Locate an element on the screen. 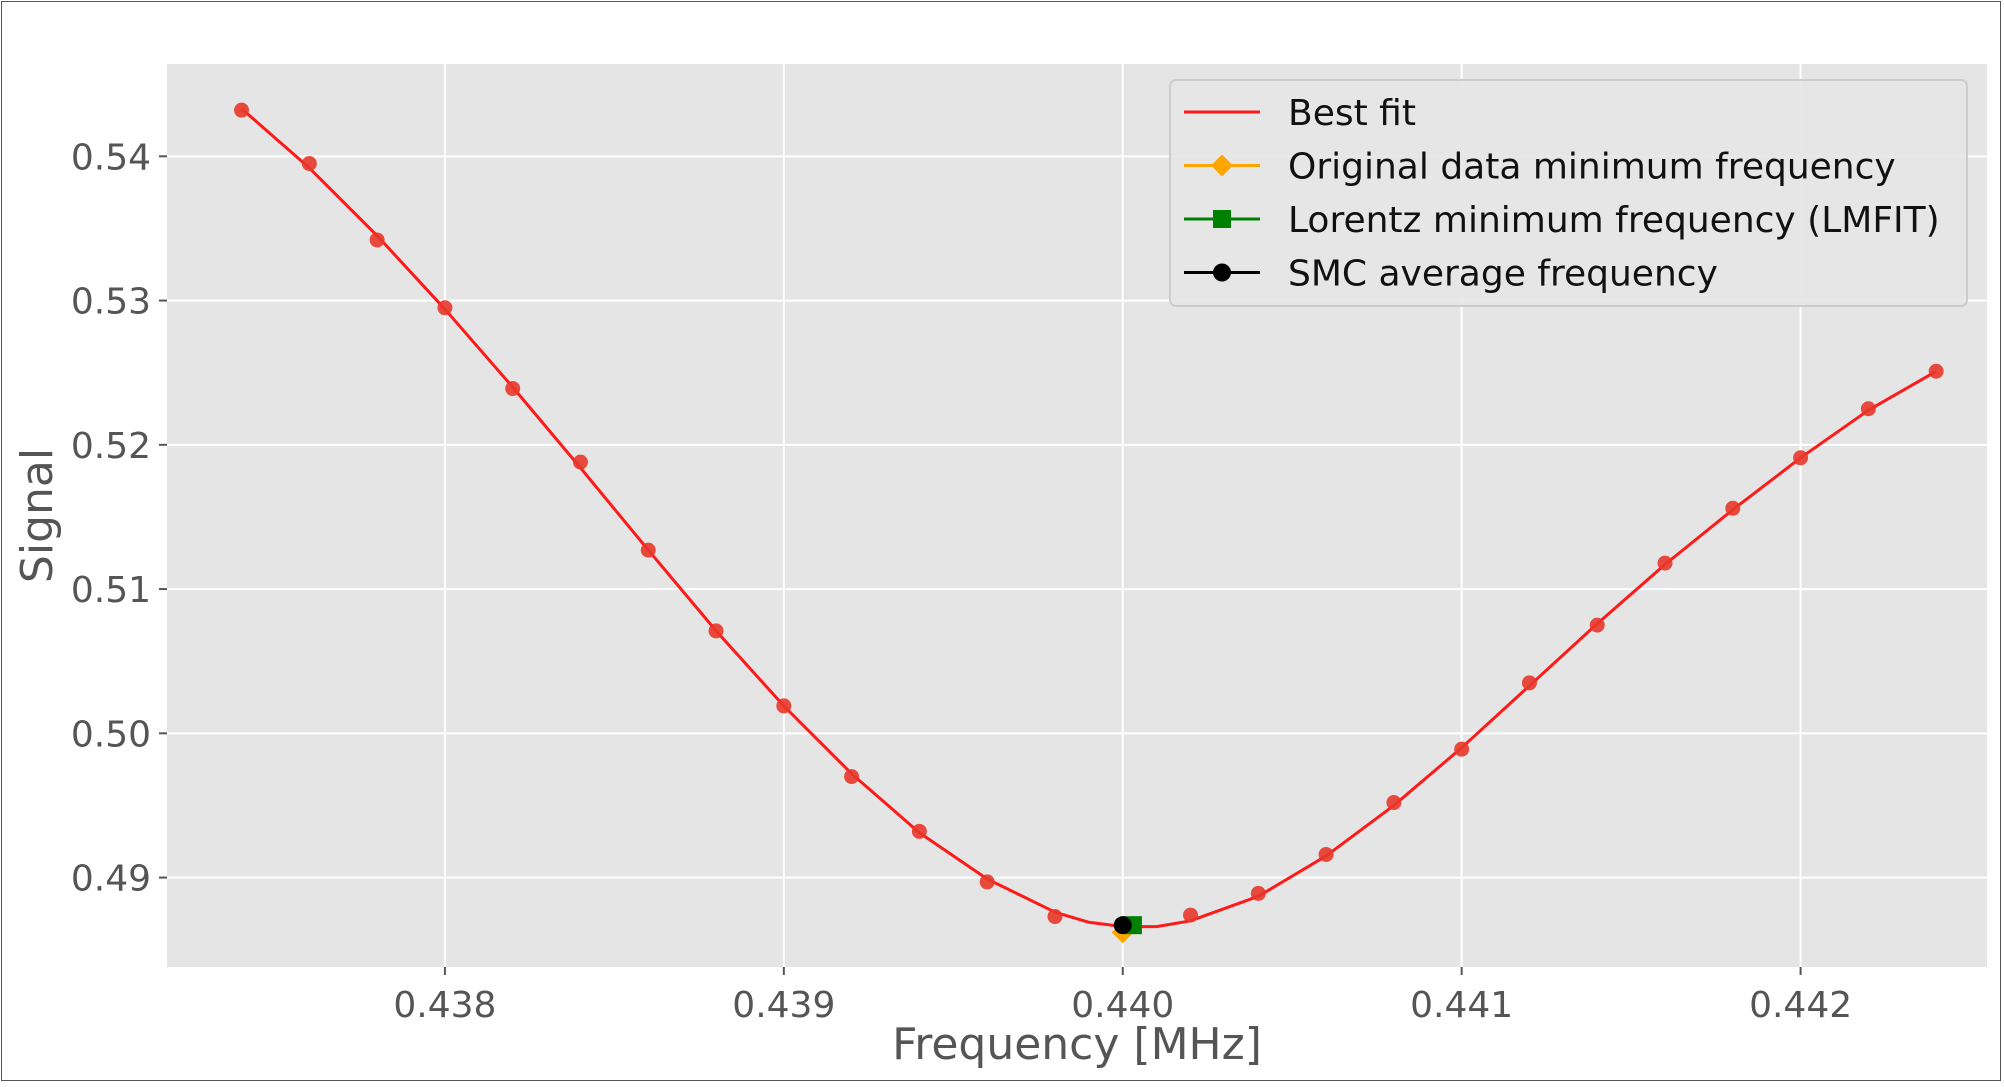  legend-box is located at coordinates (1568, 193).